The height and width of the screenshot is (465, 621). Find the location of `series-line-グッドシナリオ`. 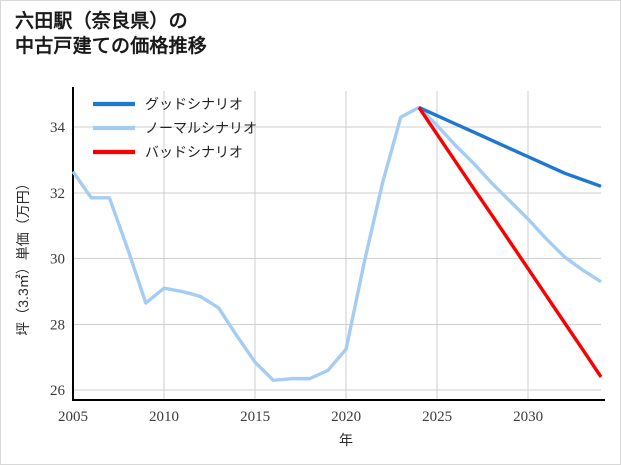

series-line-グッドシナリオ is located at coordinates (510, 146).